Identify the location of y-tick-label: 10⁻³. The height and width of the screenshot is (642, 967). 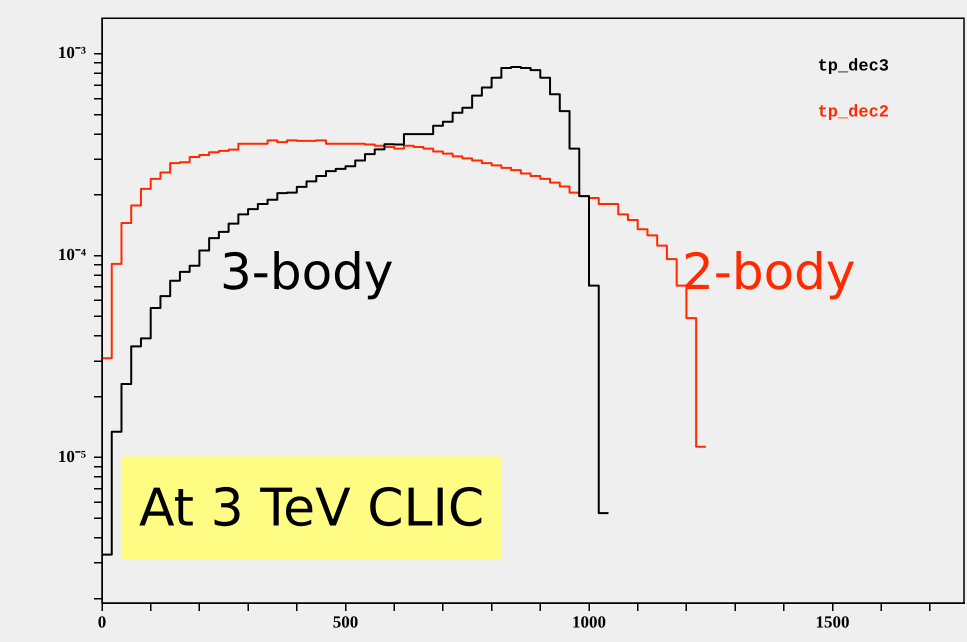
(72, 52).